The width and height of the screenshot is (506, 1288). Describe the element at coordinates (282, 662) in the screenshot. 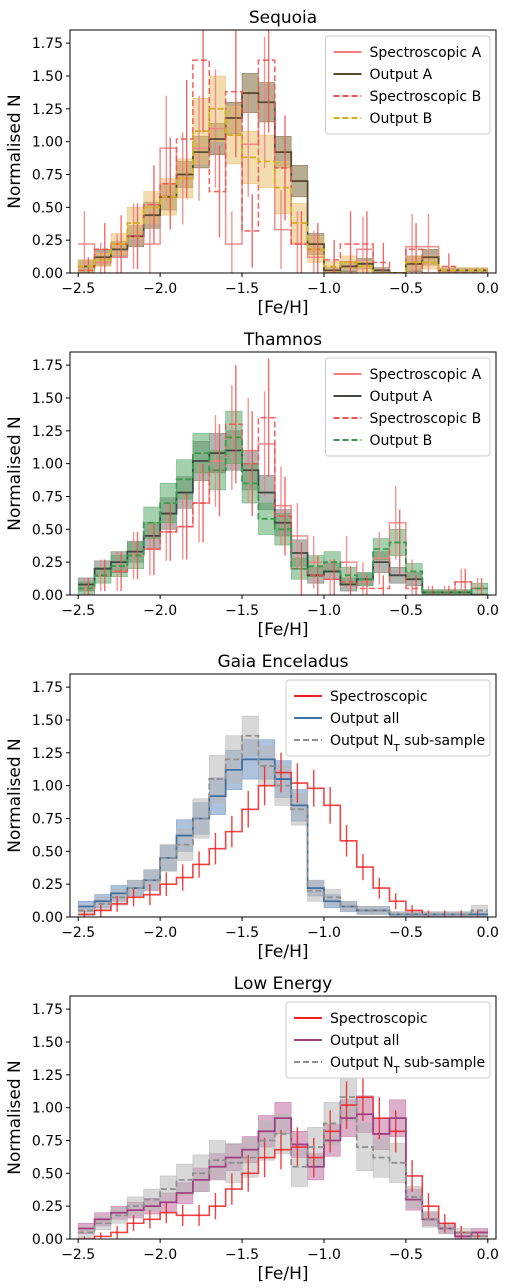

I see `chart-title: Gaia Enceladus` at that location.